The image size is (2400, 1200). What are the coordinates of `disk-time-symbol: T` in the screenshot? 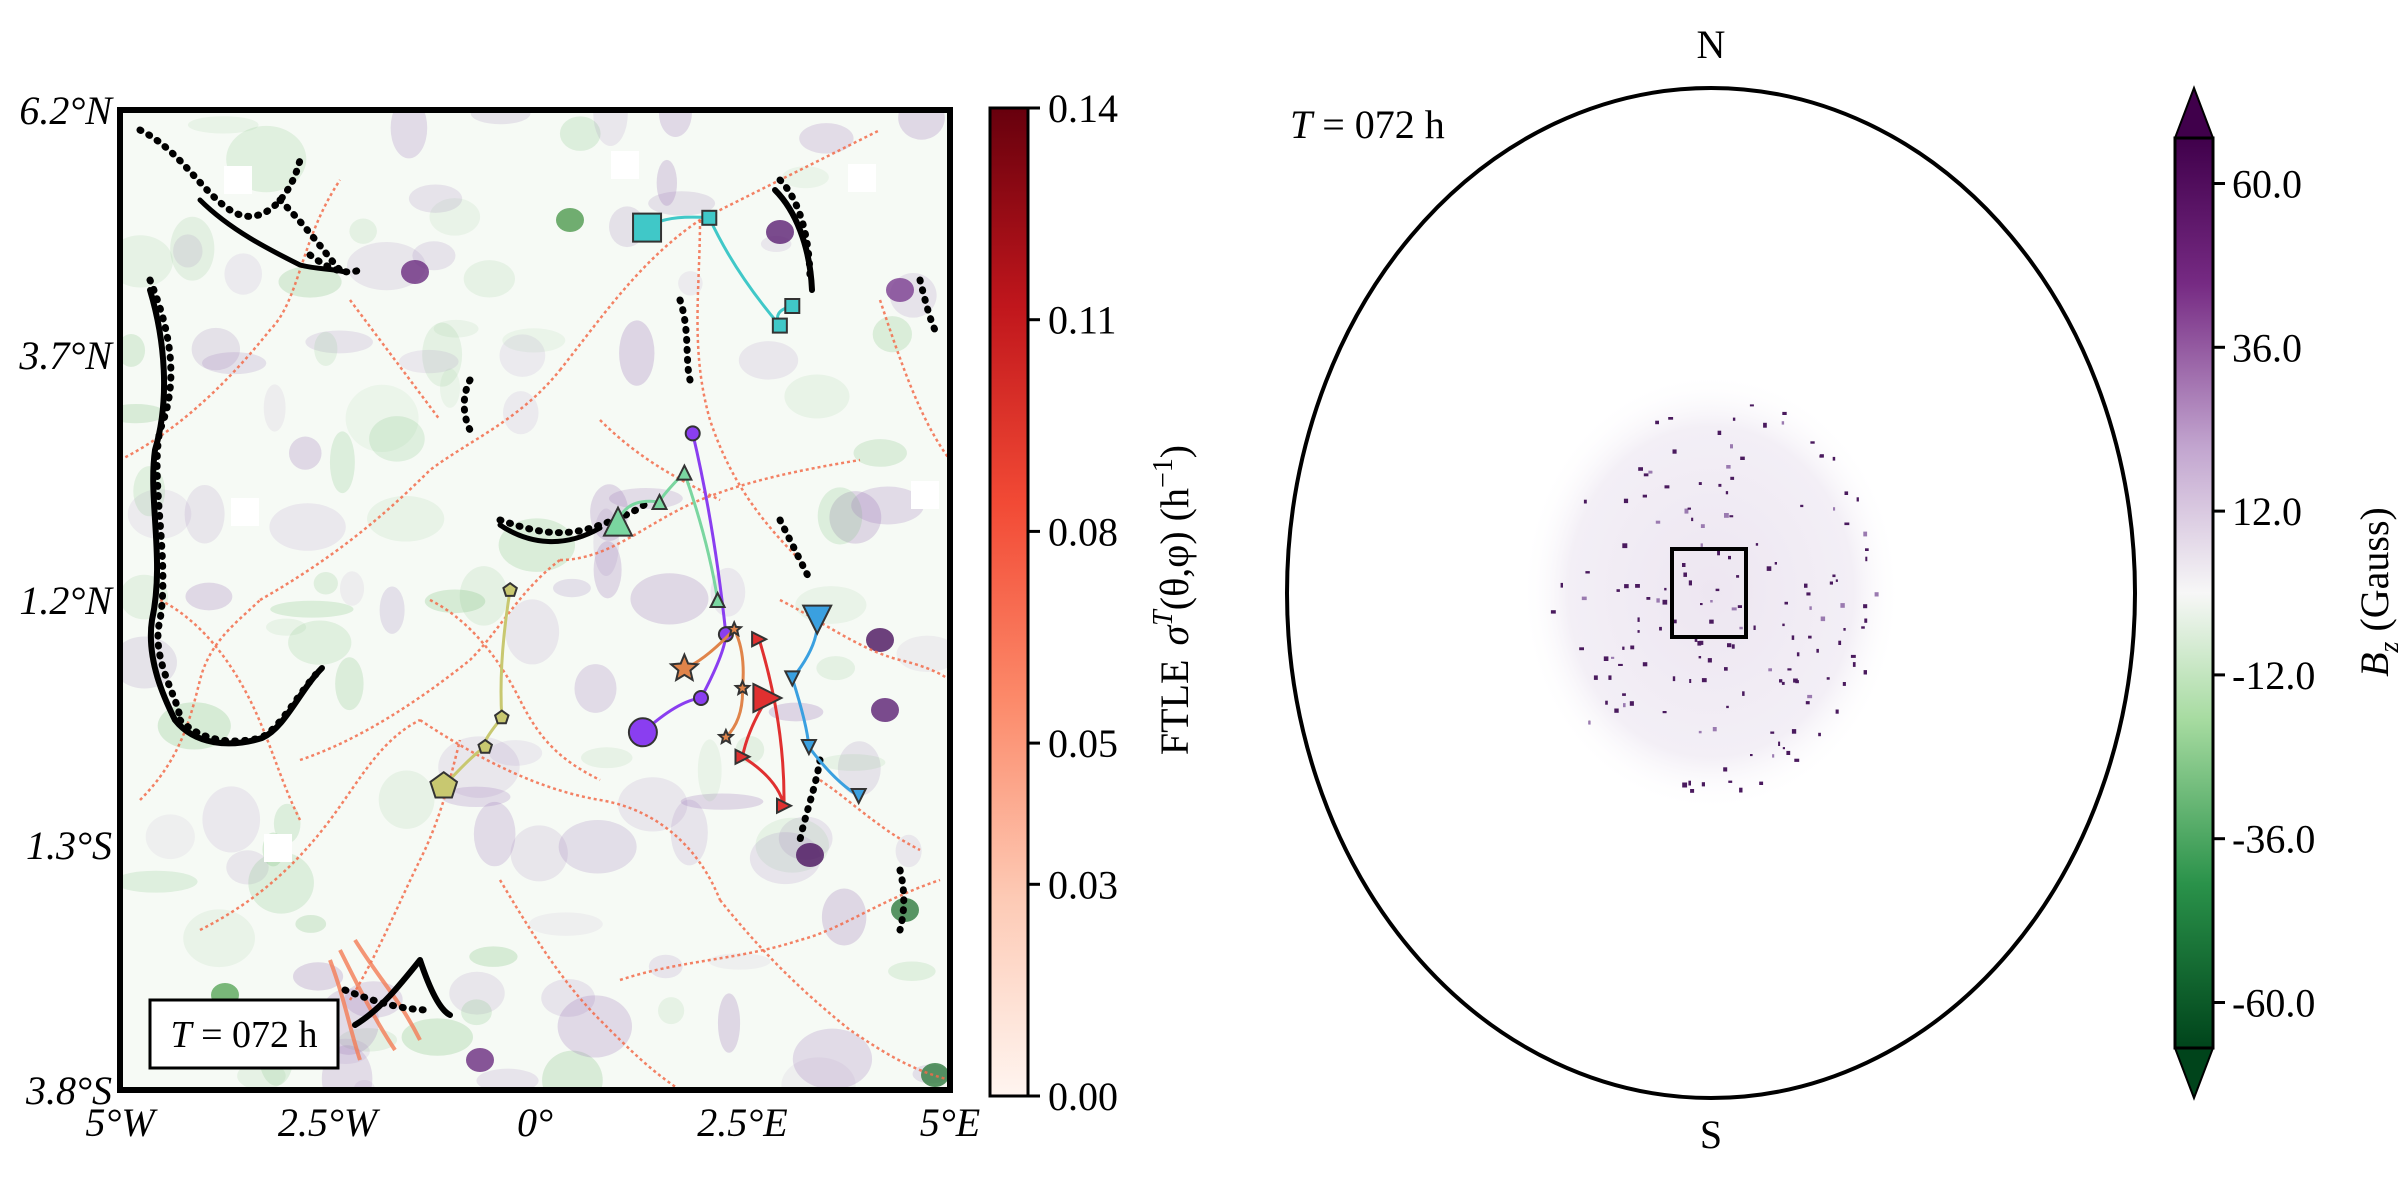 It's located at (1302, 124).